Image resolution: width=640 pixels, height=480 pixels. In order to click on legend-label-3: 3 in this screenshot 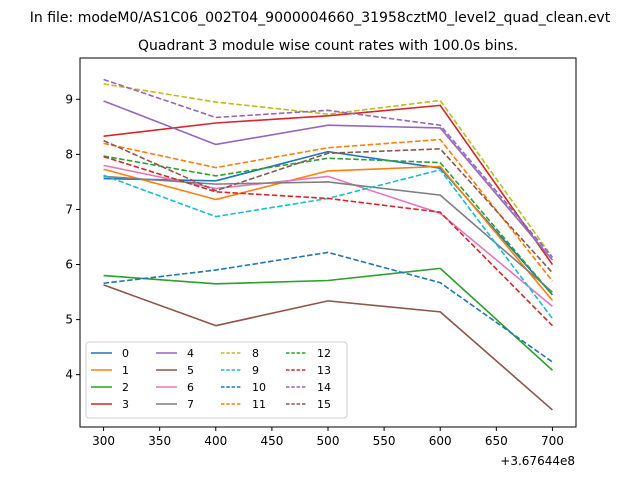, I will do `click(125, 404)`.